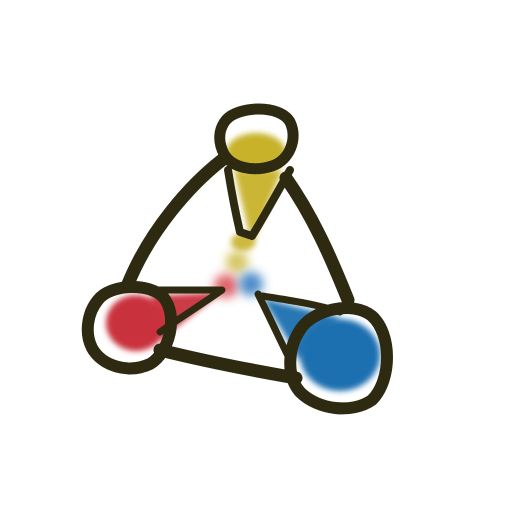 This screenshot has width=512, height=512. What do you see at coordinates (317, 239) in the screenshot?
I see `edge-top-right` at bounding box center [317, 239].